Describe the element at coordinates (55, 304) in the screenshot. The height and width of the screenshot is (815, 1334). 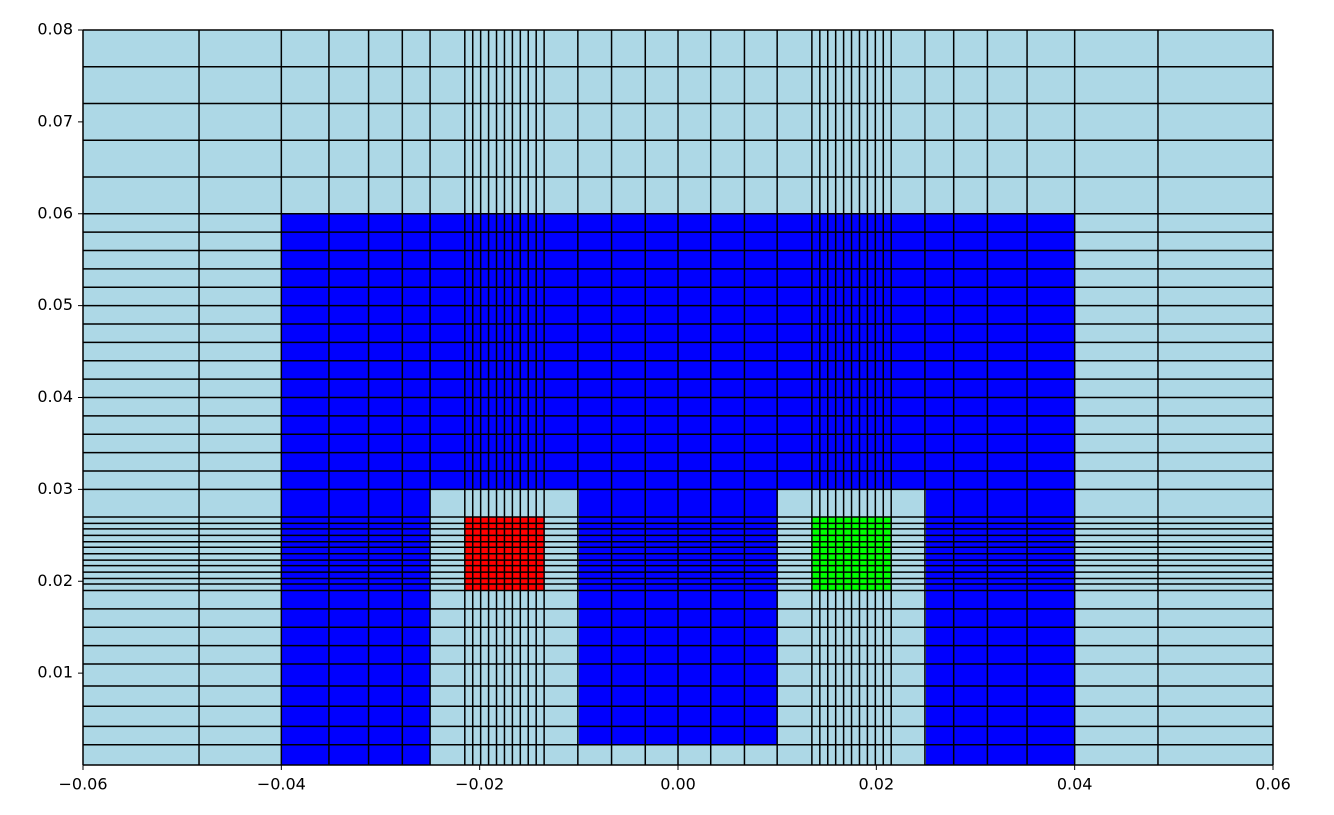
I see `y-tick-label: 0.05` at that location.